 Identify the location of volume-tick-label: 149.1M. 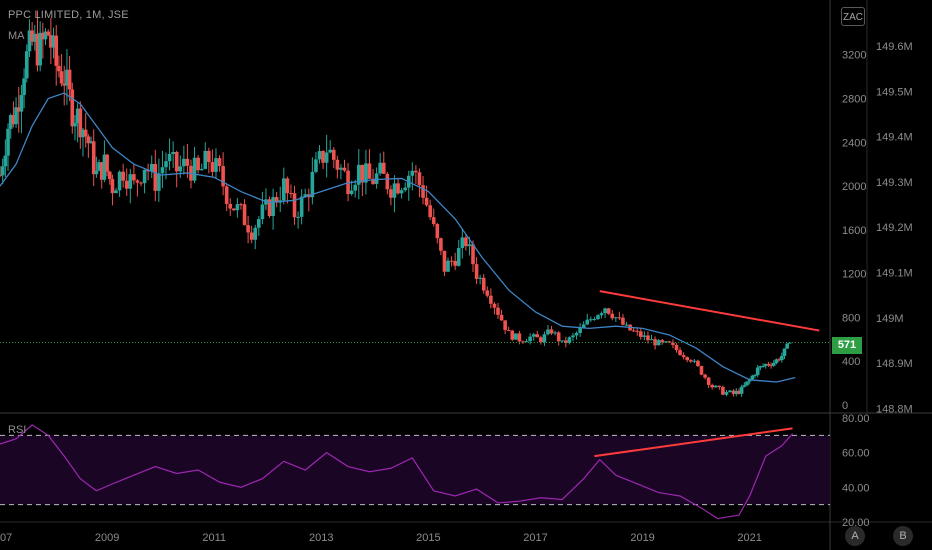
(894, 274).